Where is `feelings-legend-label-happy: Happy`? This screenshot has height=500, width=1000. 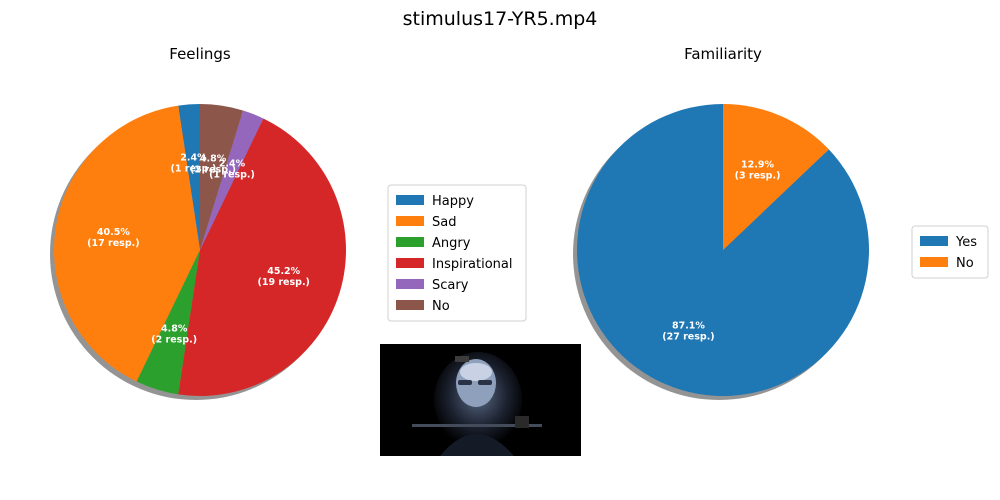
feelings-legend-label-happy: Happy is located at coordinates (453, 201).